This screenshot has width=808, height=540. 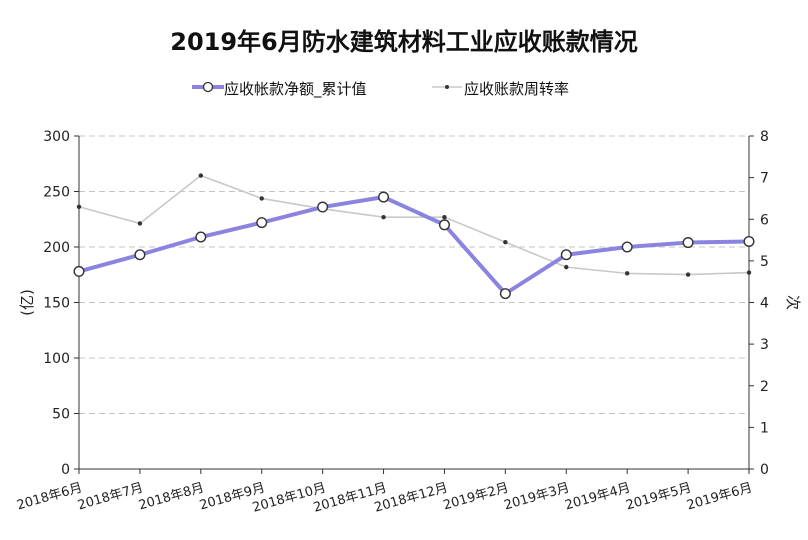 What do you see at coordinates (110, 496) in the screenshot?
I see `x-tick-label: 2018年7月` at bounding box center [110, 496].